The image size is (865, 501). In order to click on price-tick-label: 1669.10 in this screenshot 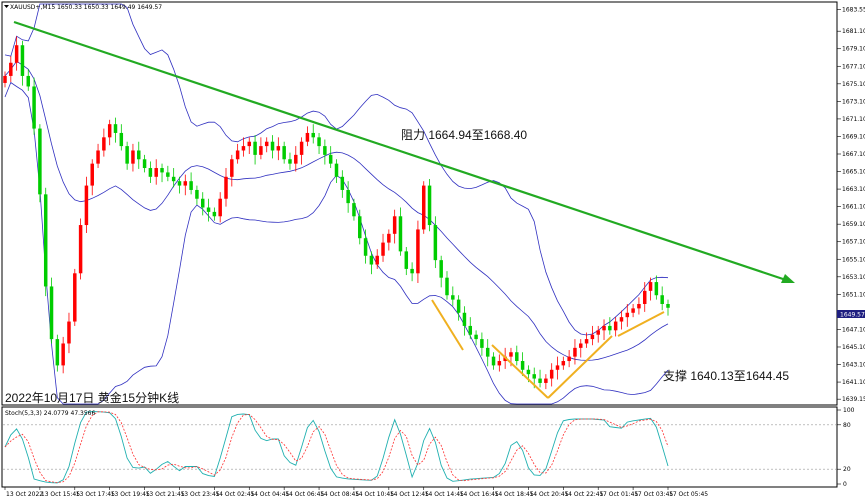, I will do `click(853, 136)`.